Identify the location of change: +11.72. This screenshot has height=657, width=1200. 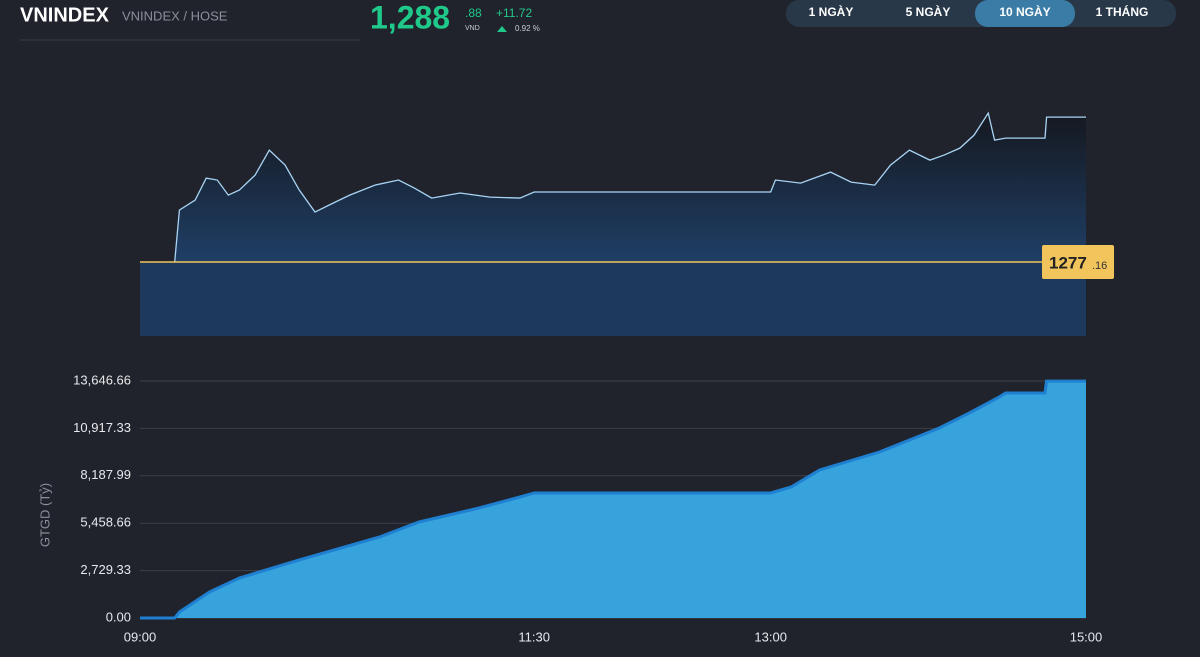
(514, 13).